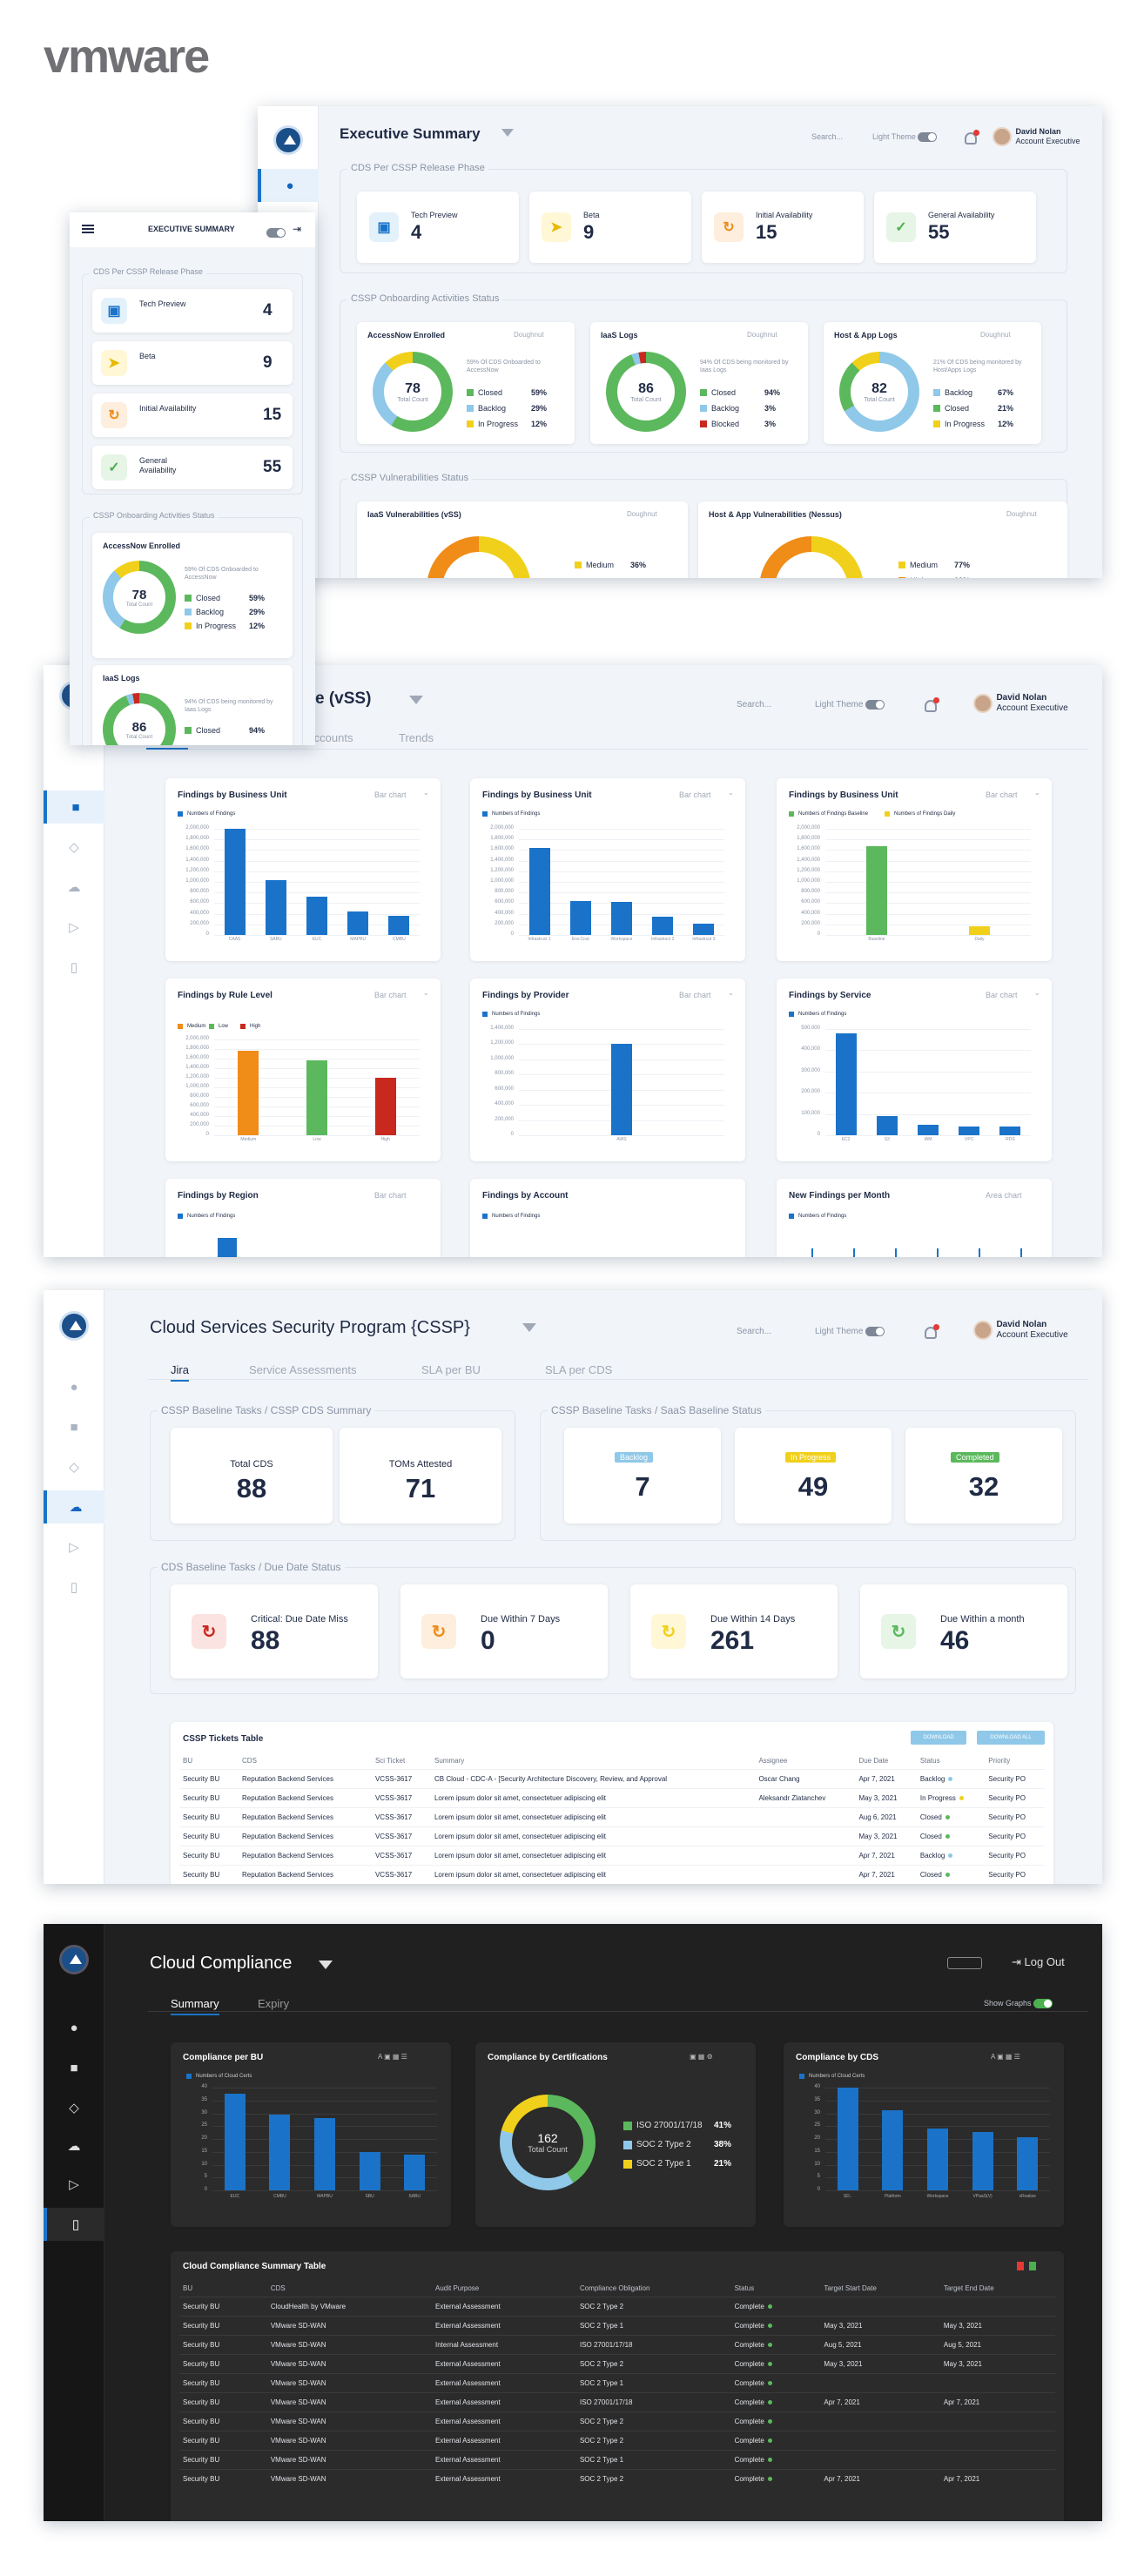 This screenshot has height=2576, width=1144. I want to click on tab-2: SLA per BU, so click(451, 1369).